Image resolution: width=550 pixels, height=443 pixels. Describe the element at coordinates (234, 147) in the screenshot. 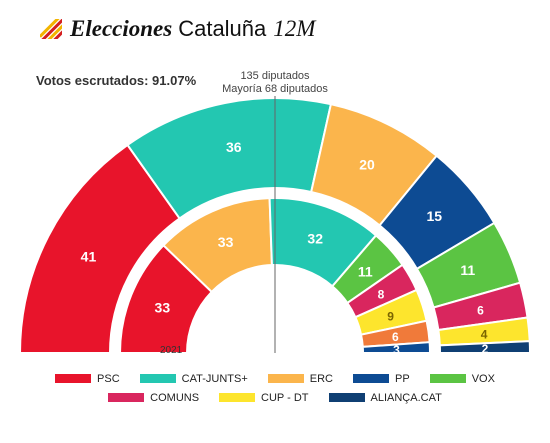

I see `seat-label: 36` at that location.